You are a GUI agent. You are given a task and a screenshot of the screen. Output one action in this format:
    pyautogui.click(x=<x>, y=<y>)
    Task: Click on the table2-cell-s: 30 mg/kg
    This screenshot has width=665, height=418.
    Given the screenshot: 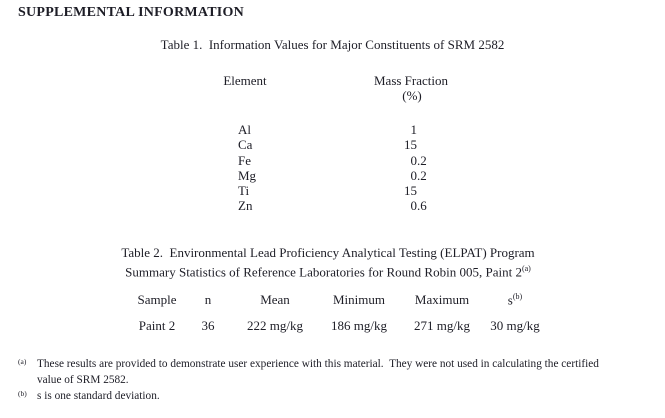 What is the action you would take?
    pyautogui.click(x=515, y=325)
    